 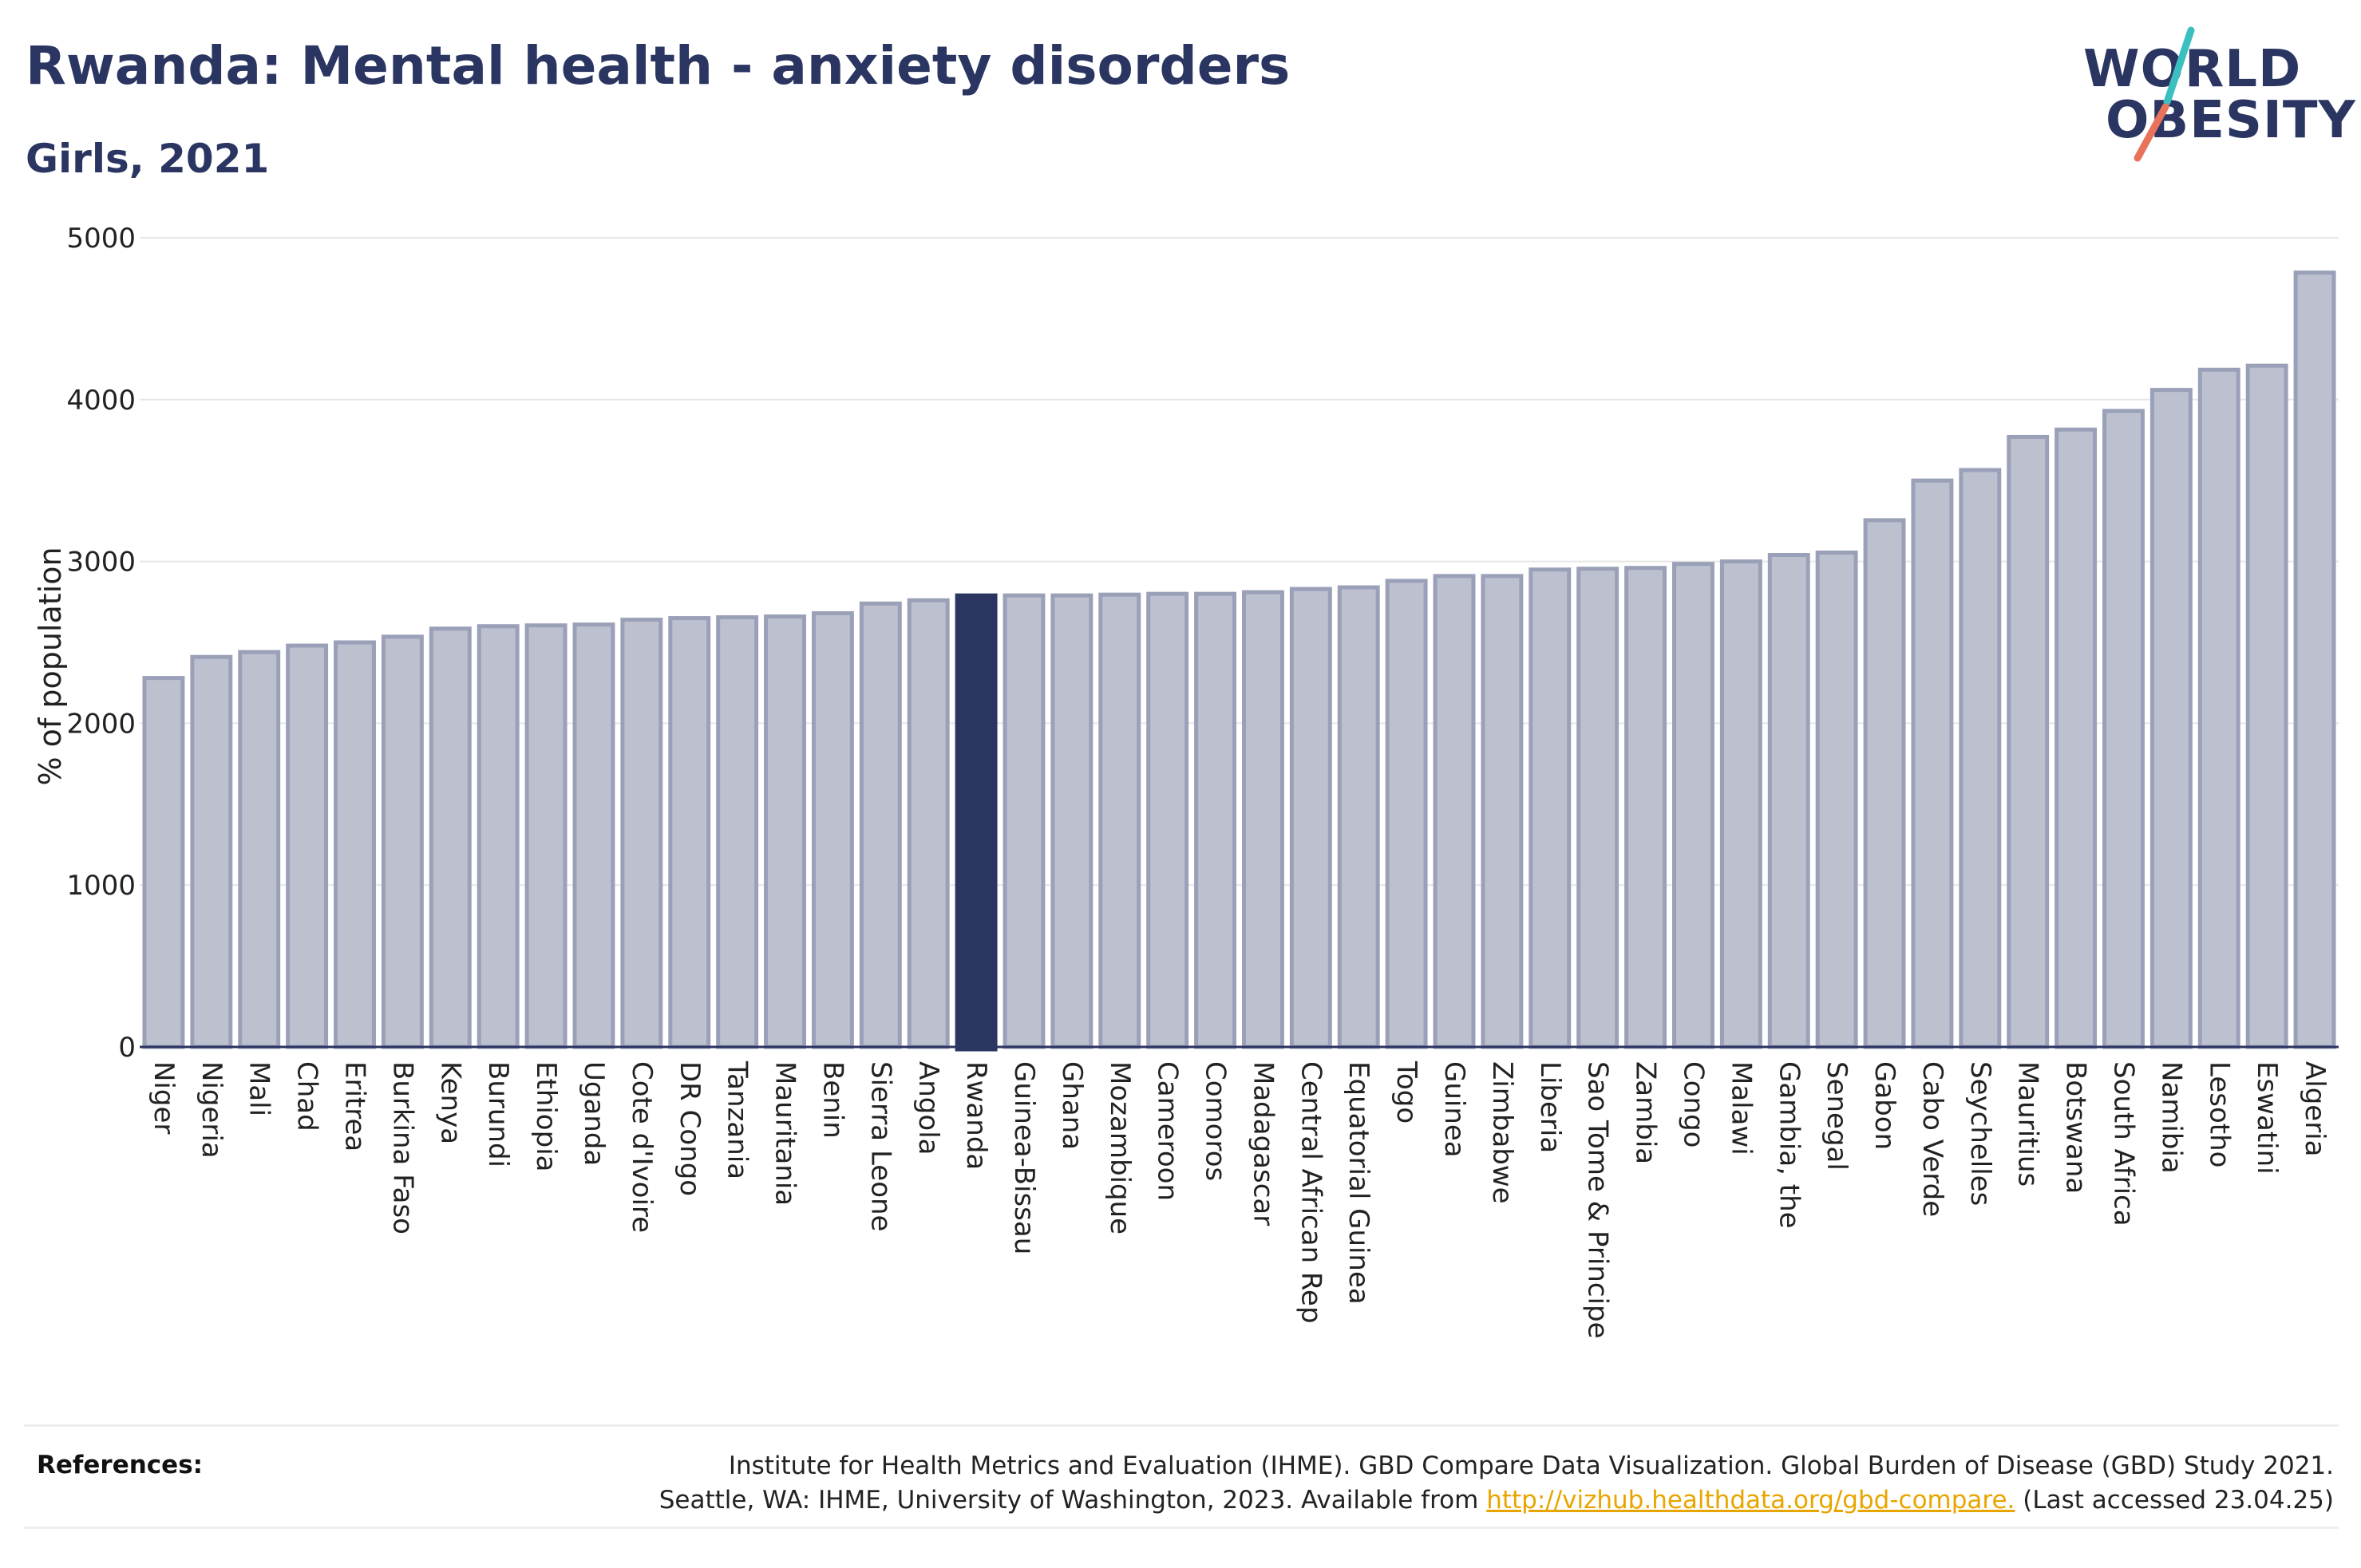 What do you see at coordinates (211, 1110) in the screenshot?
I see `x-tick-label: Nigeria` at bounding box center [211, 1110].